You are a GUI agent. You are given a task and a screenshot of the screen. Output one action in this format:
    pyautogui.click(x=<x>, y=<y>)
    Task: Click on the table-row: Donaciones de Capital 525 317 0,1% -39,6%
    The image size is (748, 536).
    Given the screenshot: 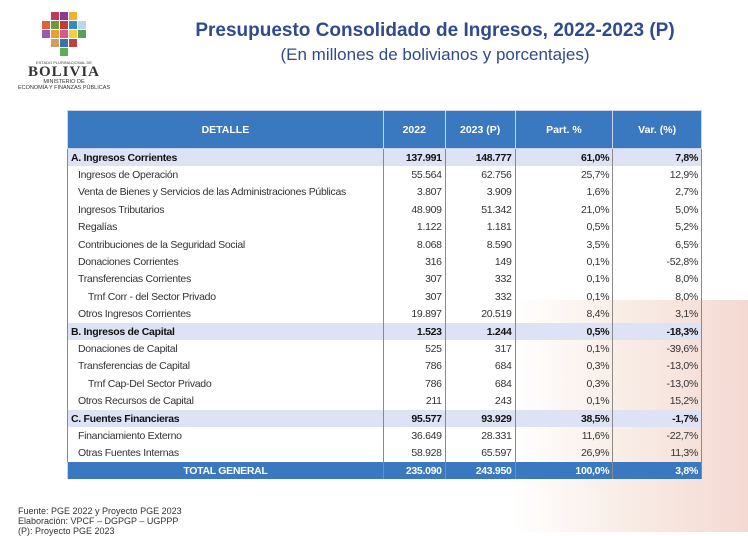 What is the action you would take?
    pyautogui.click(x=384, y=349)
    